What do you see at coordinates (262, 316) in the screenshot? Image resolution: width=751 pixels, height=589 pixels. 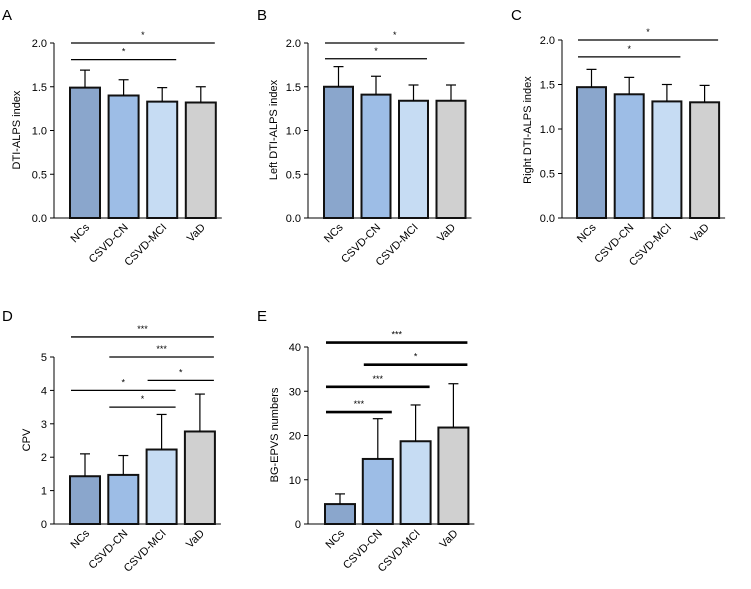 I see `panel-label: E` at bounding box center [262, 316].